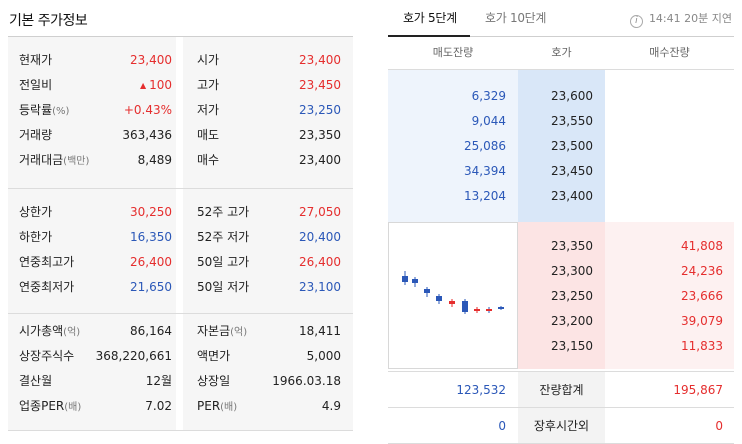 The height and width of the screenshot is (444, 742). Describe the element at coordinates (44, 110) in the screenshot. I see `stat-label: 등락률(%)` at that location.